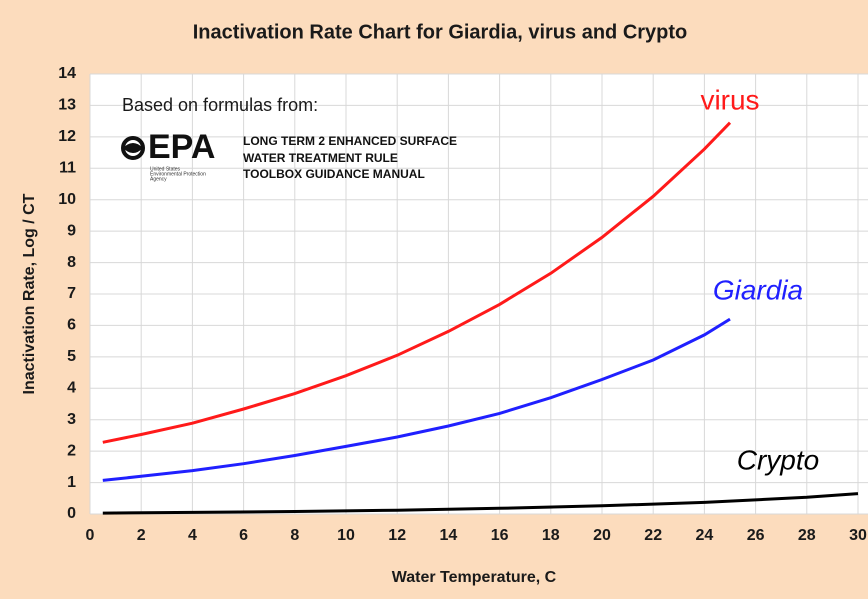  I want to click on x-tick-label: 18, so click(551, 535).